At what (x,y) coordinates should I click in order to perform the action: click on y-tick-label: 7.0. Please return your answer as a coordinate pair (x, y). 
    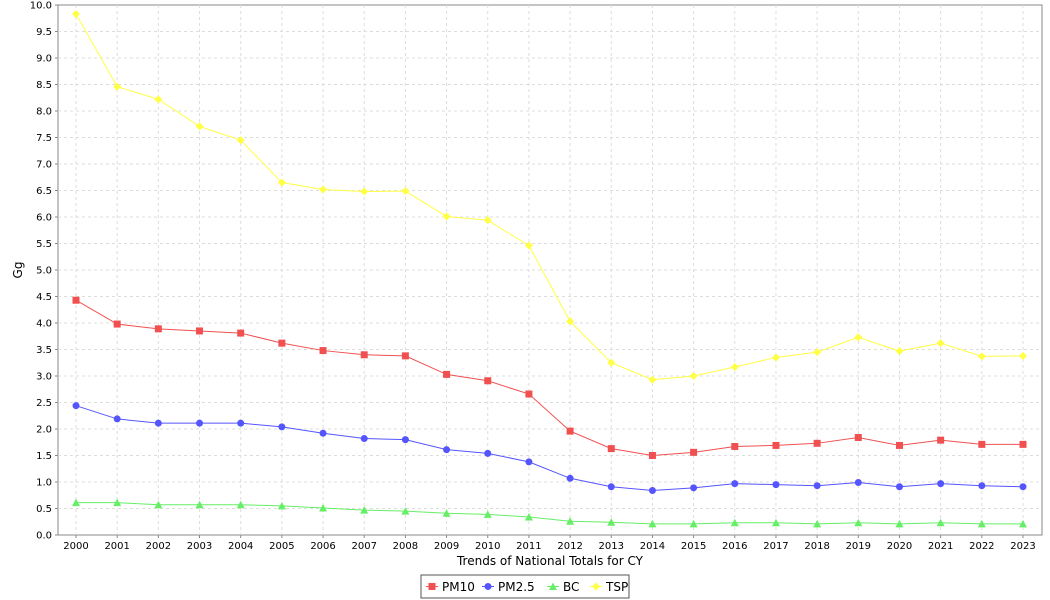
    Looking at the image, I should click on (44, 165).